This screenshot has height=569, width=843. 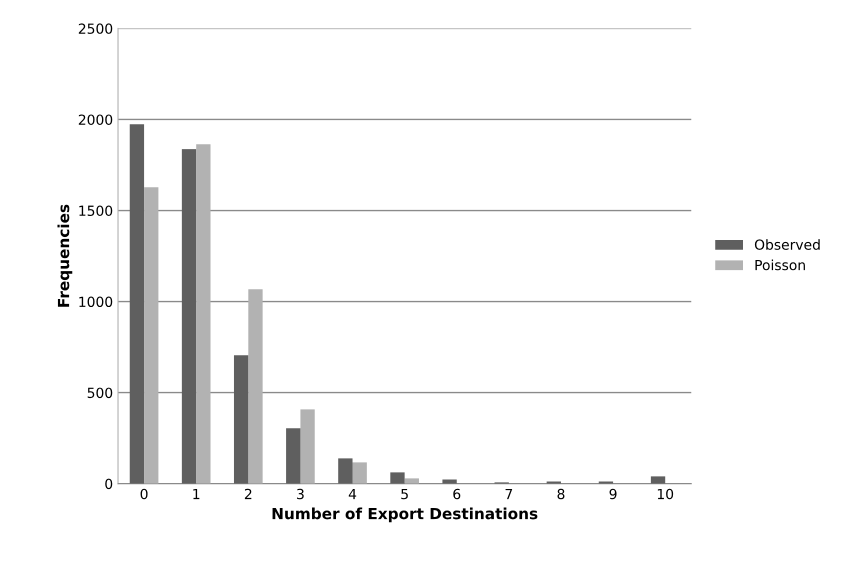 What do you see at coordinates (95, 302) in the screenshot?
I see `y-tick-label: 1000` at bounding box center [95, 302].